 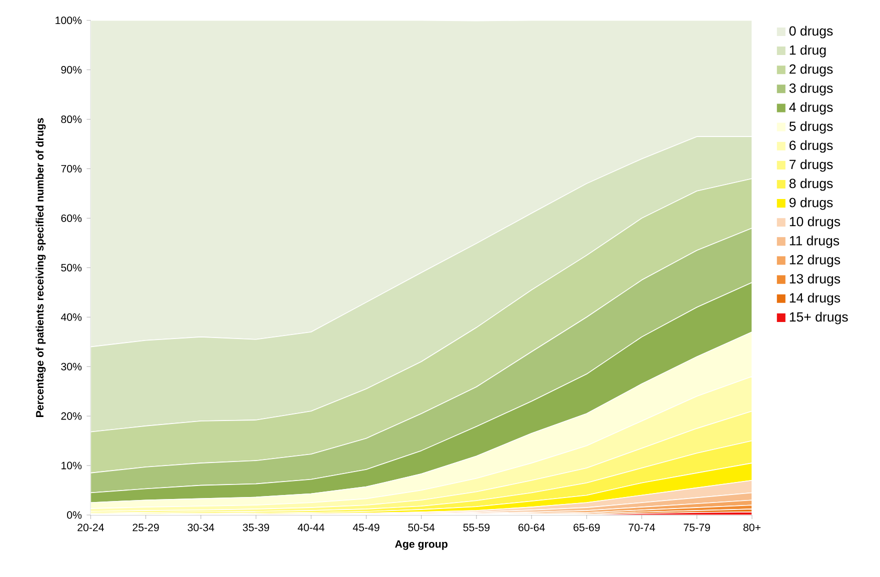 What do you see at coordinates (256, 528) in the screenshot?
I see `x-tick-label: 35-39` at bounding box center [256, 528].